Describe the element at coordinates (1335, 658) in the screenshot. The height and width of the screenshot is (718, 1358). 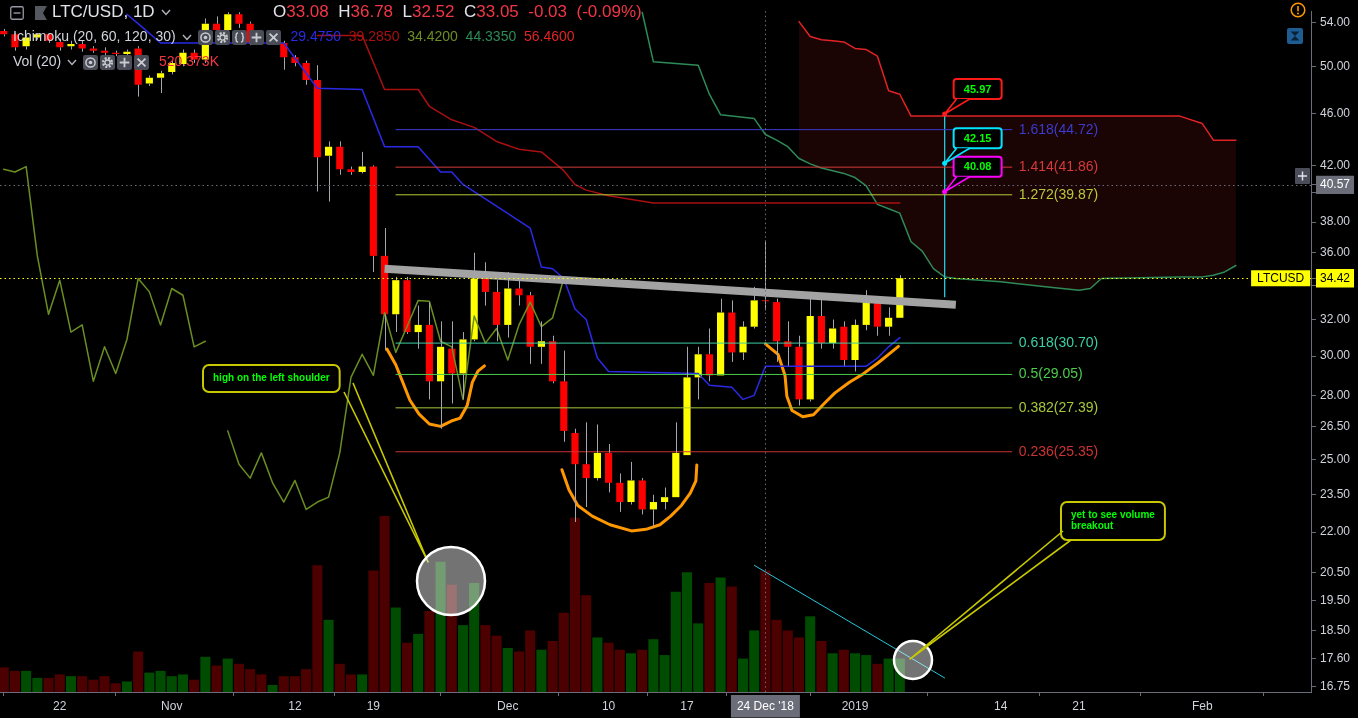
I see `y-tick-label: 17.60` at that location.